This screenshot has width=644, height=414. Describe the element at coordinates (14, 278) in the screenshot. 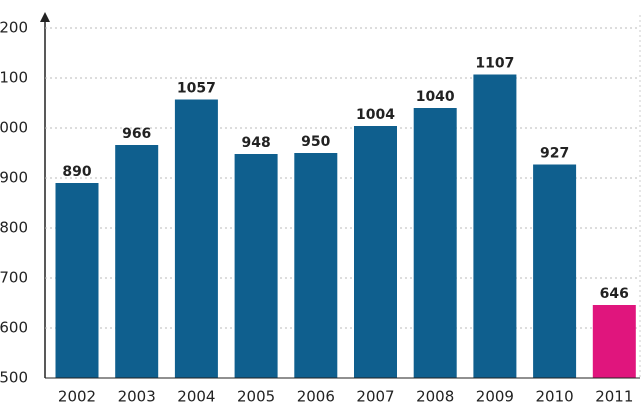

I see `y-tick-label: 700` at that location.